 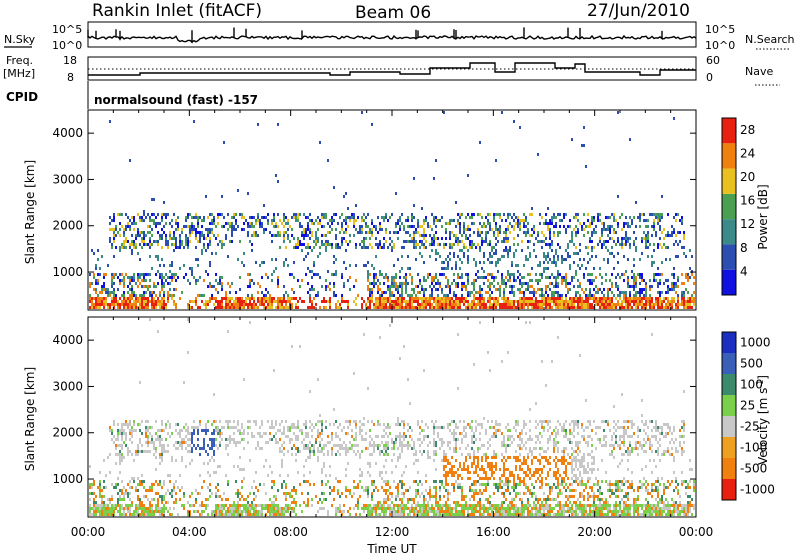 What do you see at coordinates (67, 133) in the screenshot?
I see `power-ytick-label-4000: 4000` at bounding box center [67, 133].